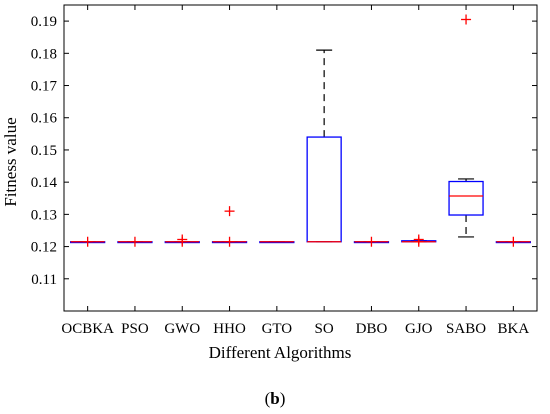  I want to click on box-hho, so click(229, 226).